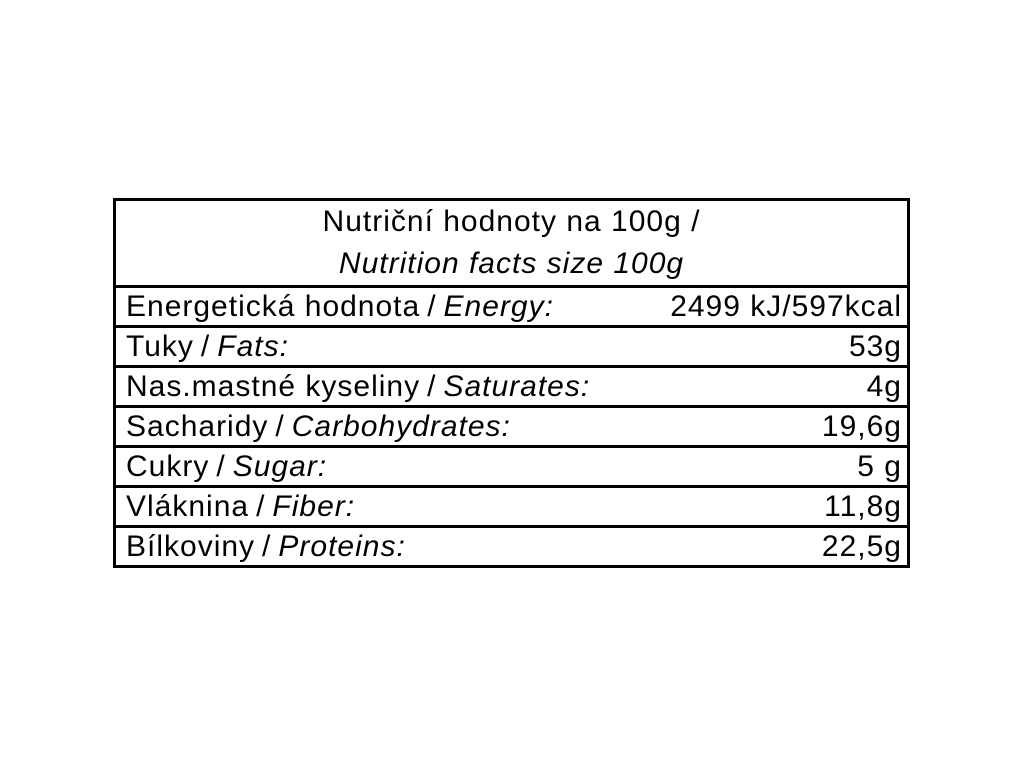 The width and height of the screenshot is (1024, 768). I want to click on table-row-proteins: Bílkoviny / Proteins: 22,5g, so click(511, 546).